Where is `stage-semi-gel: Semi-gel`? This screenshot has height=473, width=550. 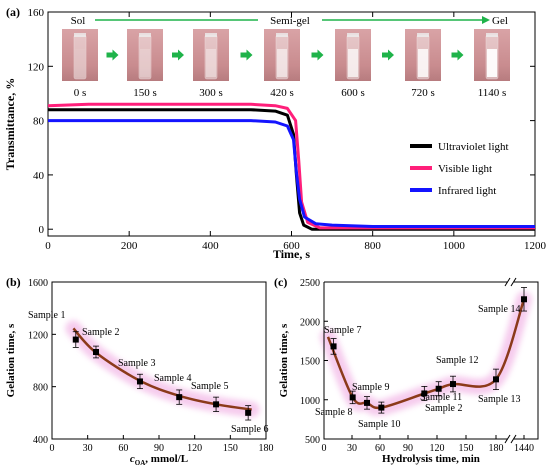 stage-semi-gel: Semi-gel is located at coordinates (290, 21).